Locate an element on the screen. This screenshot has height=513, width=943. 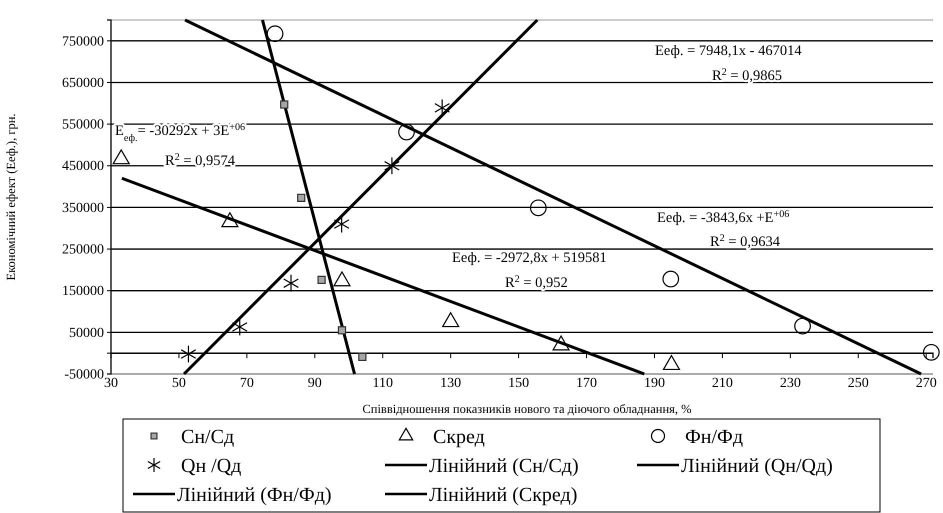
x-tick-label: 90 is located at coordinates (315, 383).